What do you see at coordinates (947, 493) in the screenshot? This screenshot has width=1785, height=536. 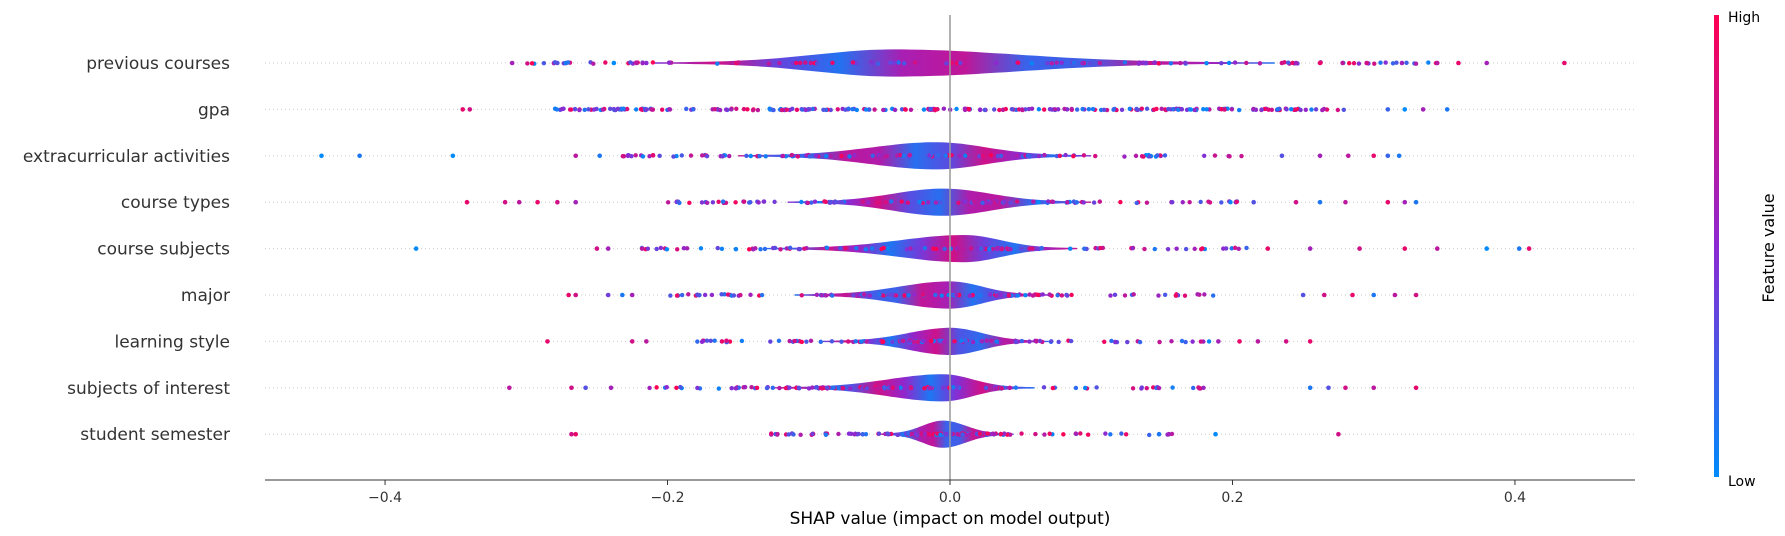 I see `x-ticks: −0.4 −0.2 0.0 0.2 0.4` at bounding box center [947, 493].